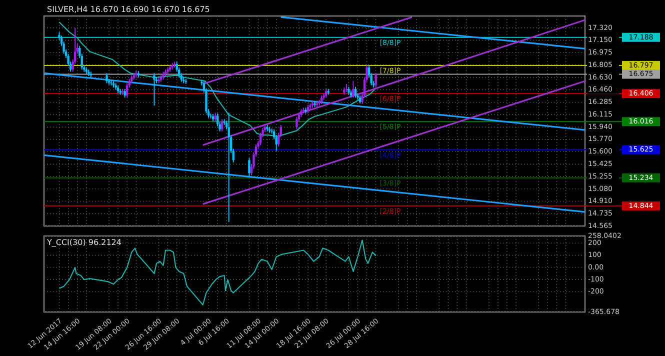 The height and width of the screenshot is (356, 665). What do you see at coordinates (84, 242) in the screenshot?
I see `chart-title: Y_CCI(30) 96.2124` at bounding box center [84, 242].